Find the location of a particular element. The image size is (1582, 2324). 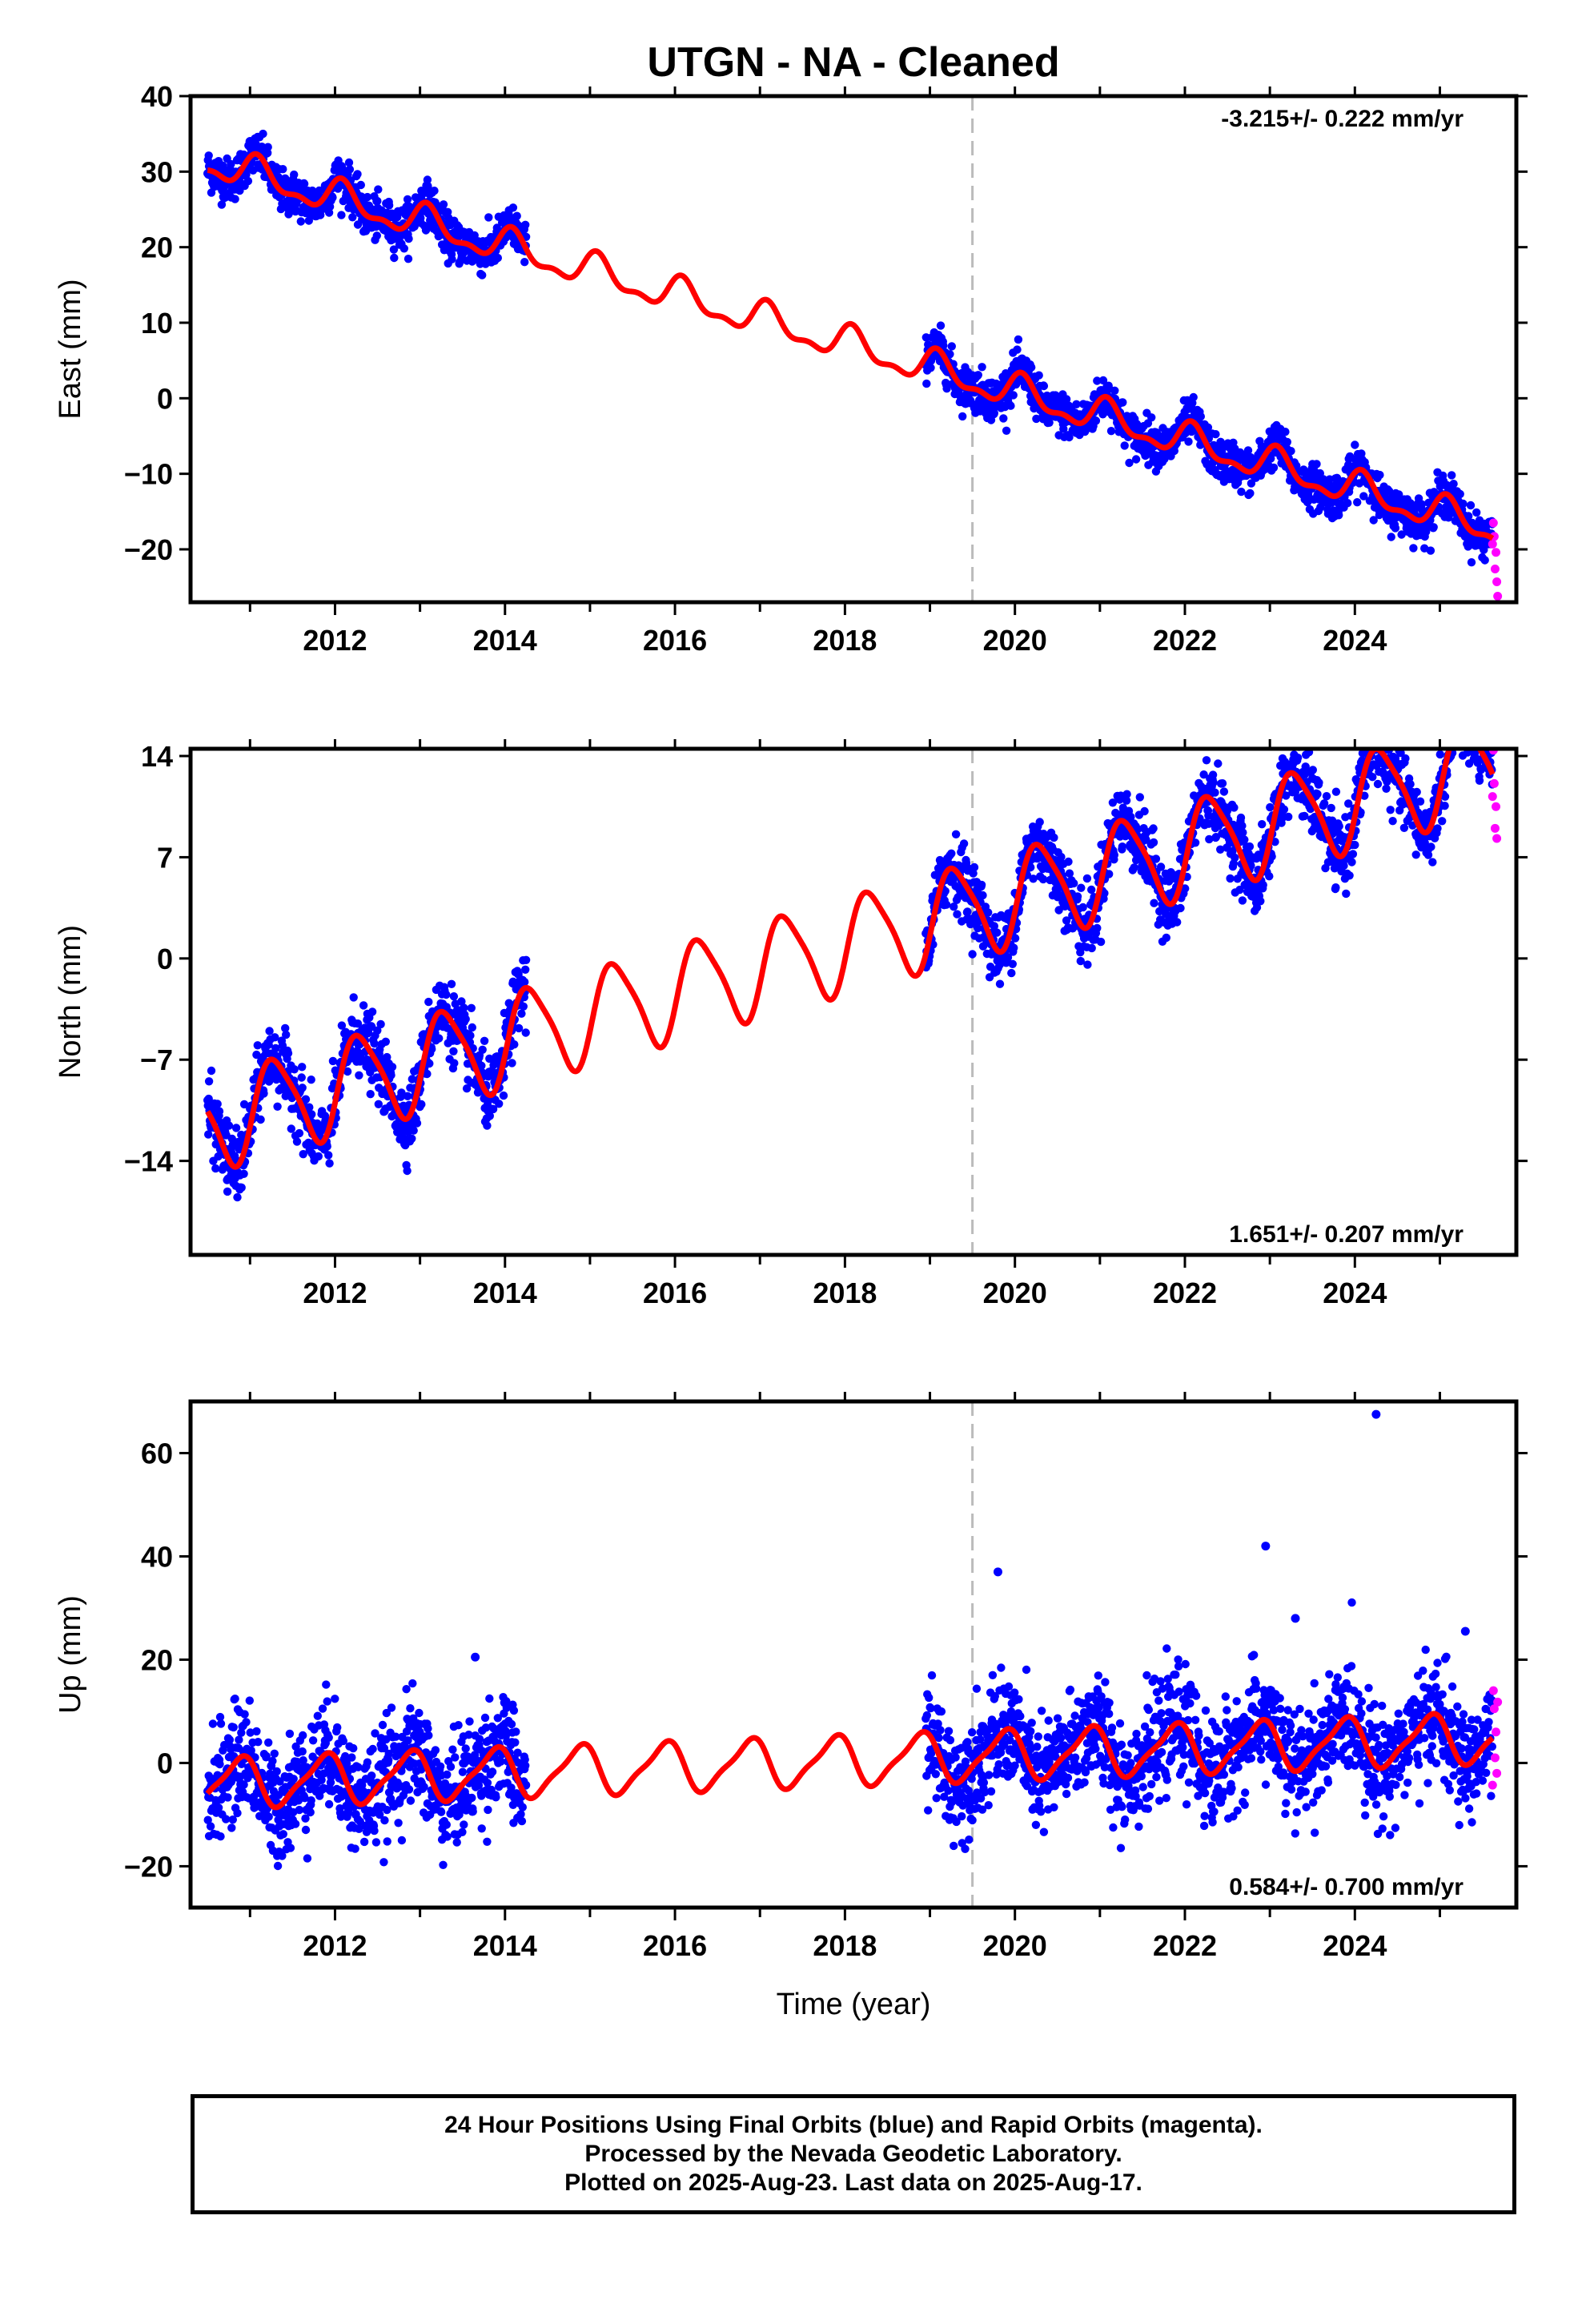

y-tick-label: 14 is located at coordinates (157, 756).